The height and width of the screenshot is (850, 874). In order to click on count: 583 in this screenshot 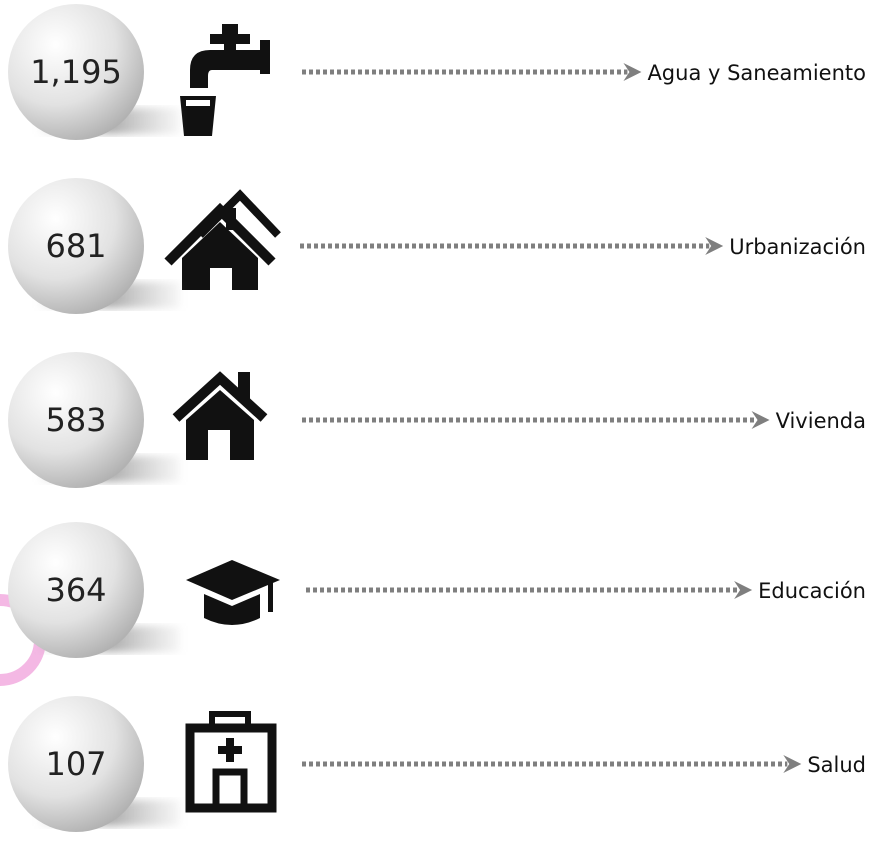, I will do `click(75, 420)`.